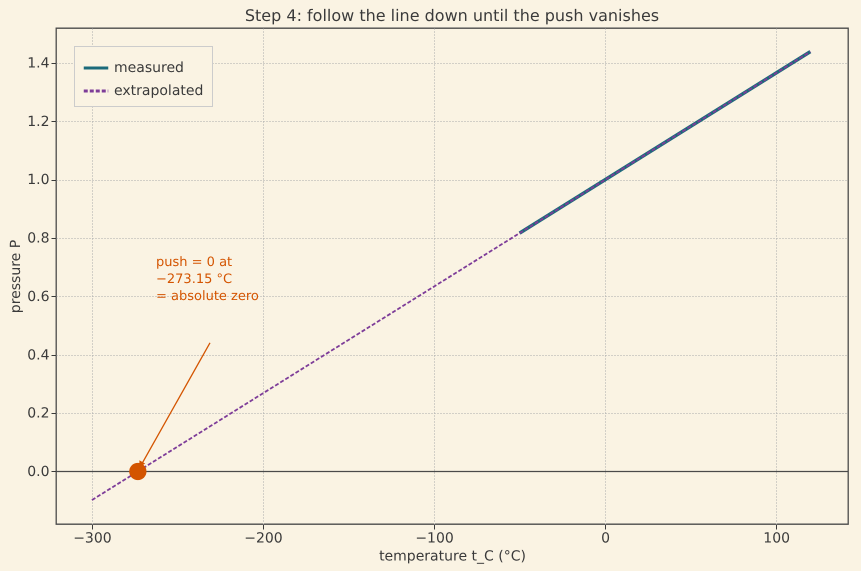 This screenshot has height=571, width=861. What do you see at coordinates (149, 68) in the screenshot?
I see `legend-label: measured` at bounding box center [149, 68].